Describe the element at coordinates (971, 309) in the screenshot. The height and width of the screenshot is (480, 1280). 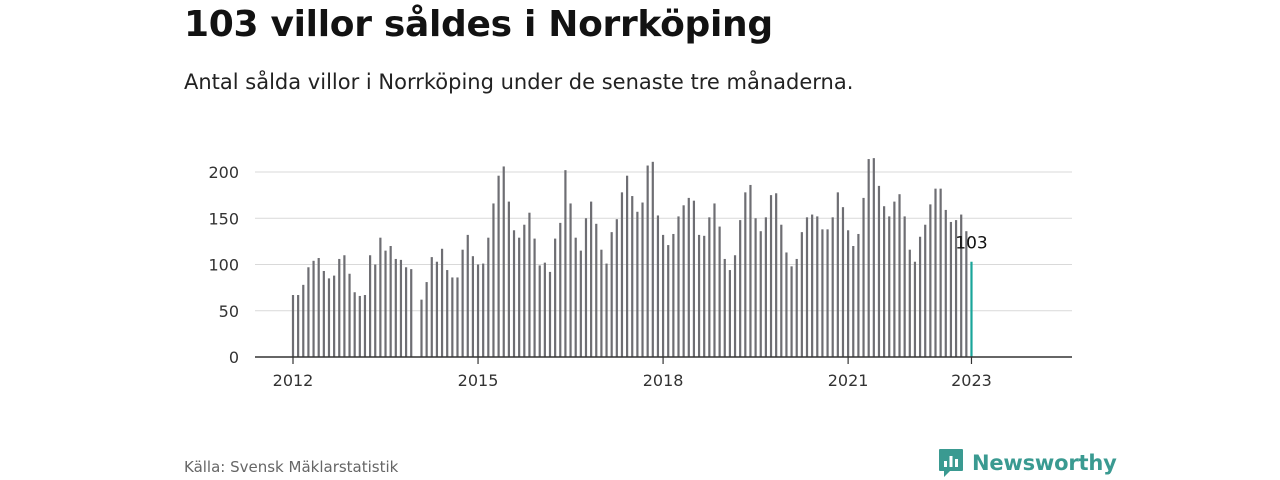
I see `bar-highlight` at that location.